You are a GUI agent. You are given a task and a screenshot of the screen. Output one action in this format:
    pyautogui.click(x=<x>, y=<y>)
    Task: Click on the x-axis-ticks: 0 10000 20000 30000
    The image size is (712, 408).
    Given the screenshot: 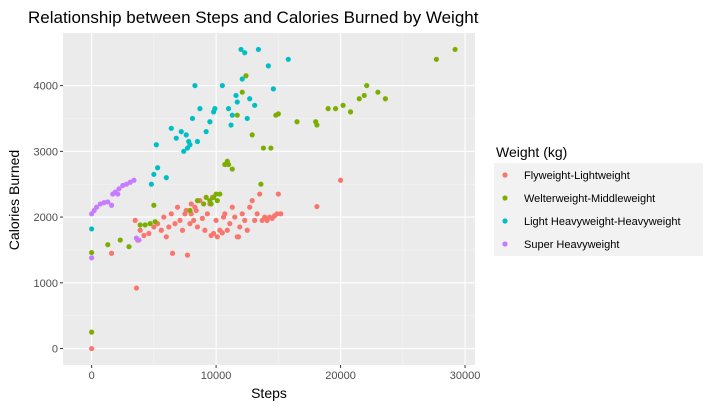 What is the action you would take?
    pyautogui.click(x=285, y=373)
    